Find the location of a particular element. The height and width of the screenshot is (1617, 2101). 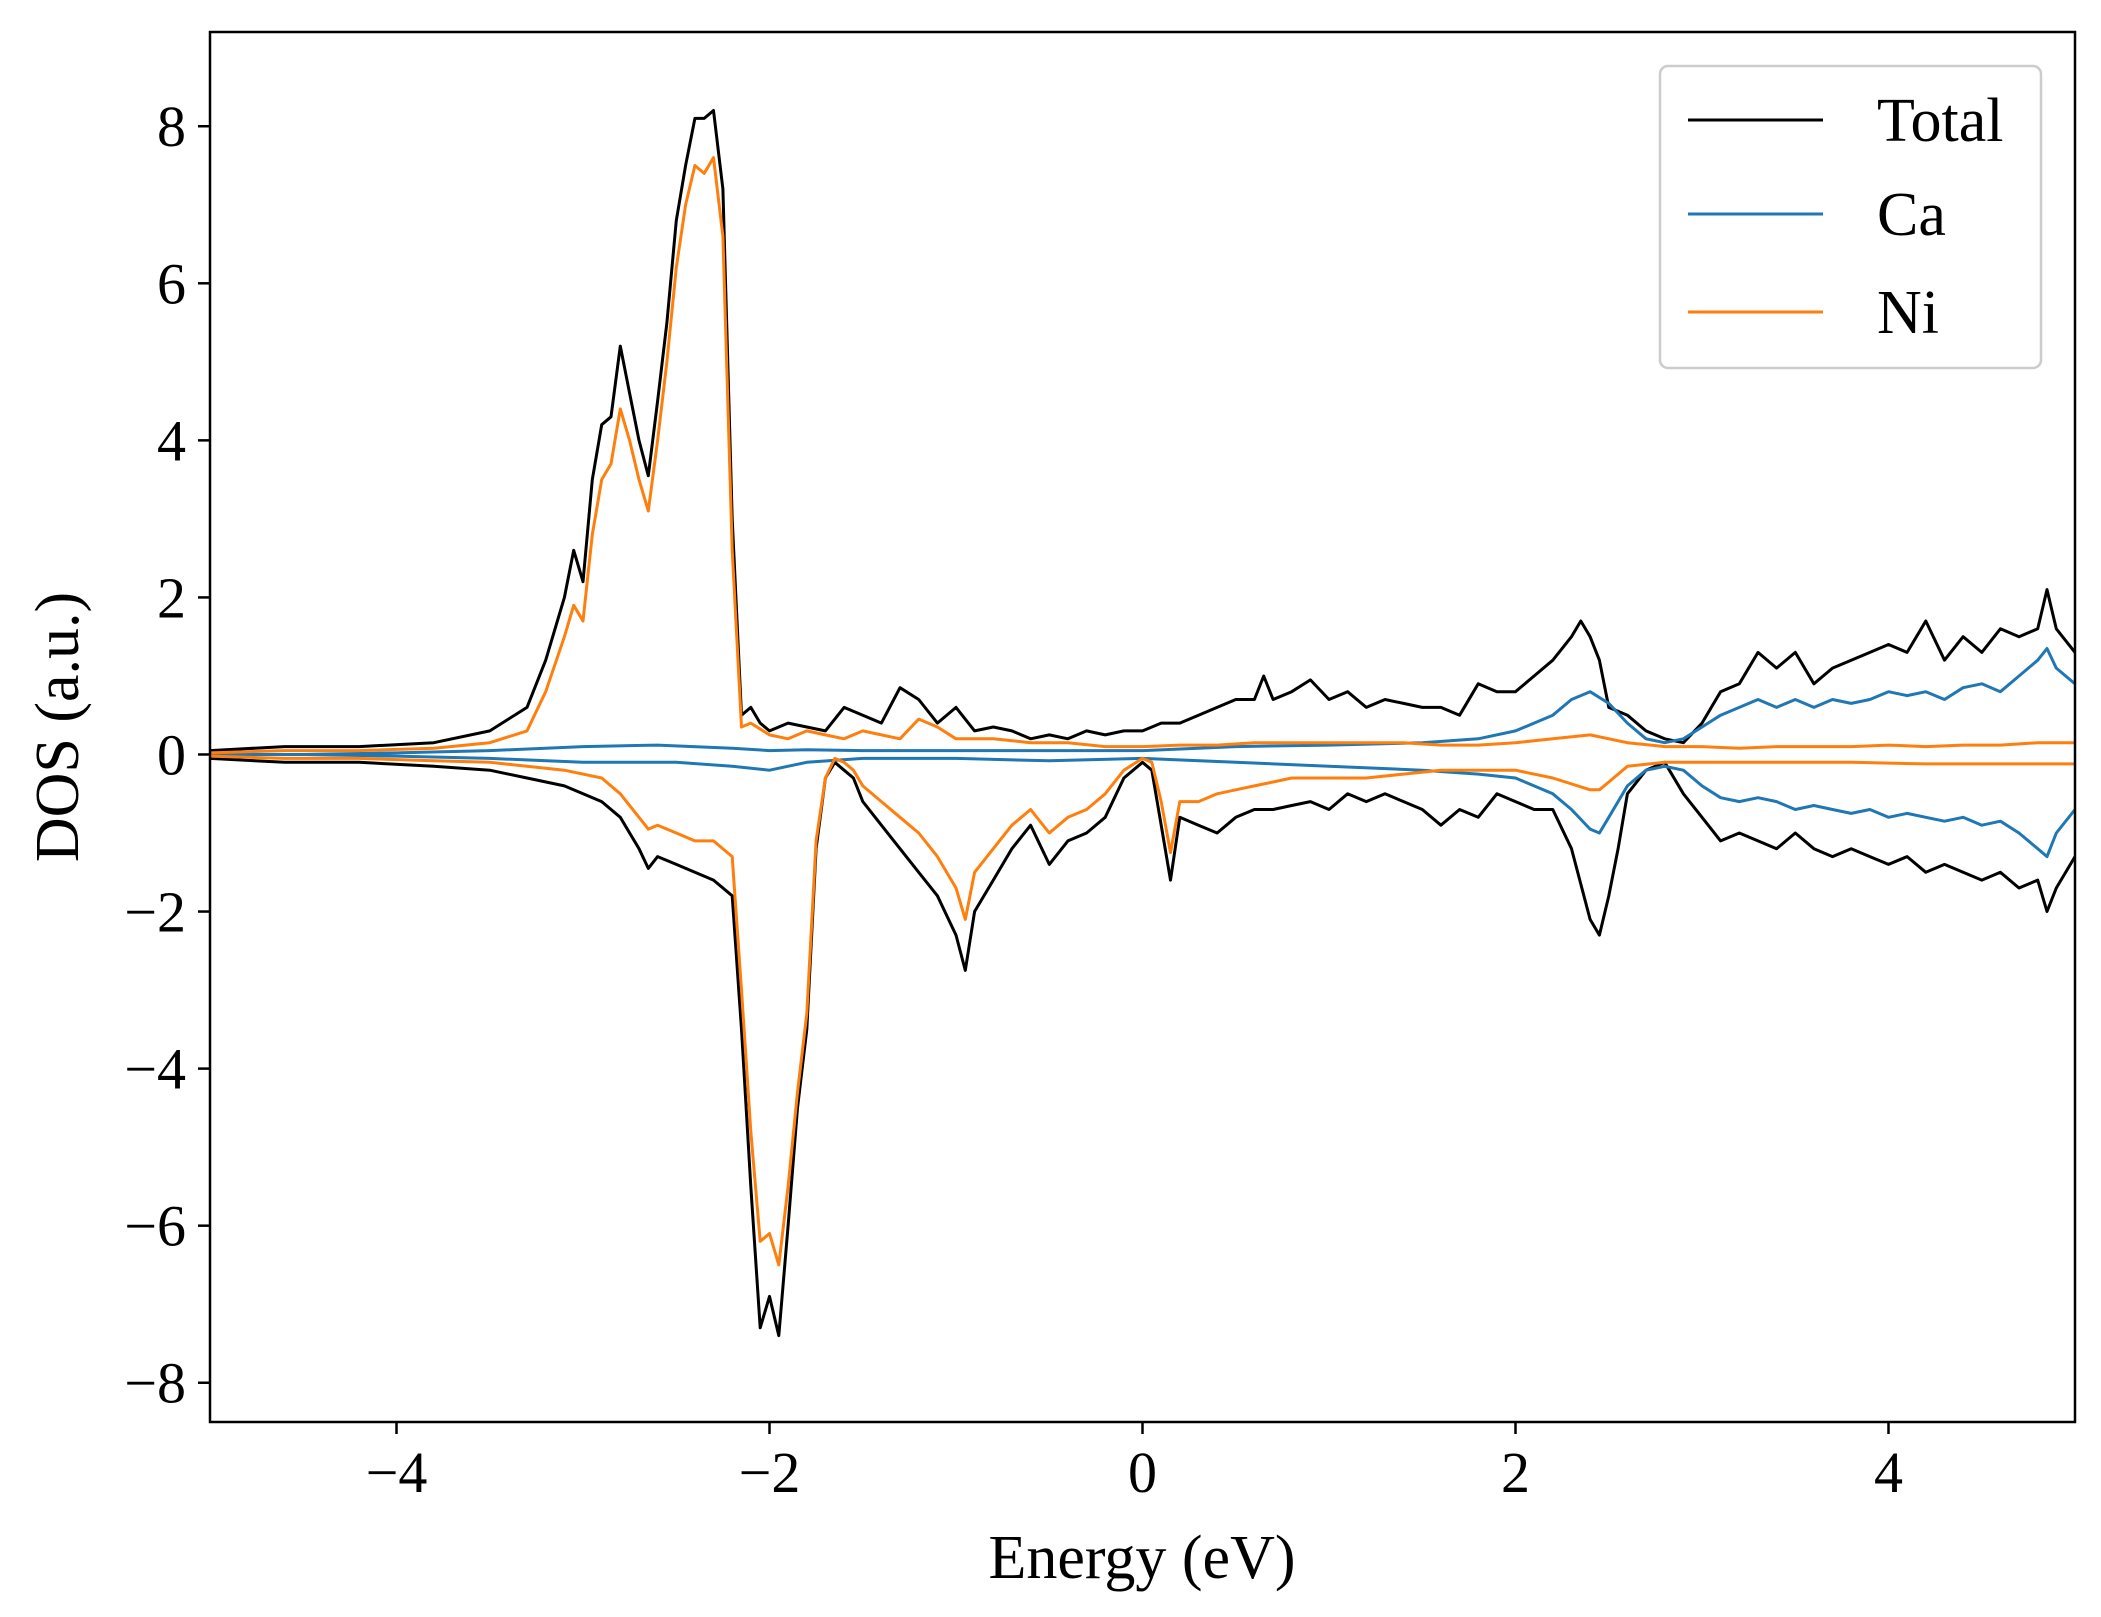

y-tick-label: −6 is located at coordinates (155, 1226).